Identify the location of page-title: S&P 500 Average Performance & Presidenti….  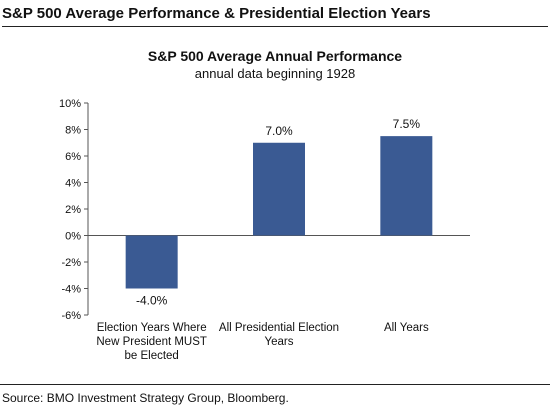
(275, 14).